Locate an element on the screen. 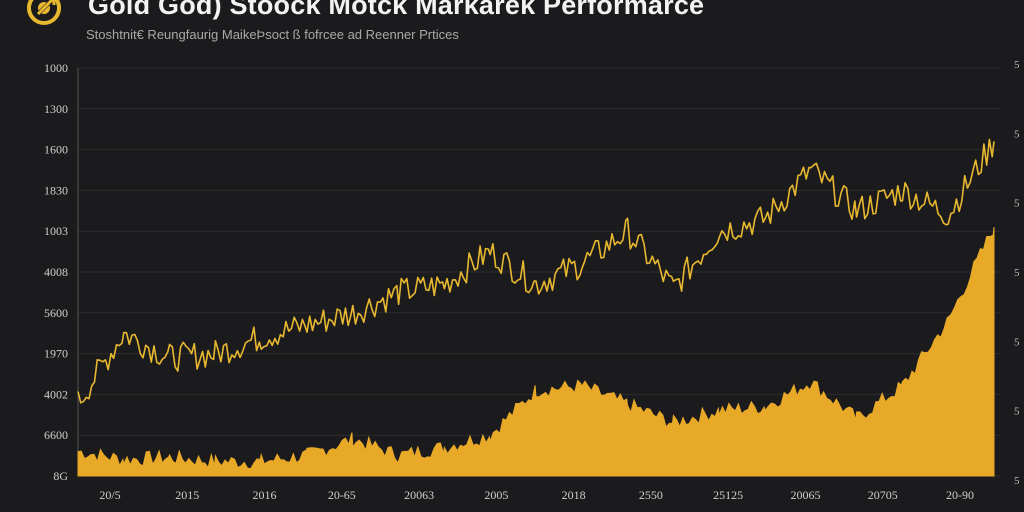  y-tick-label: 8G is located at coordinates (60, 476).